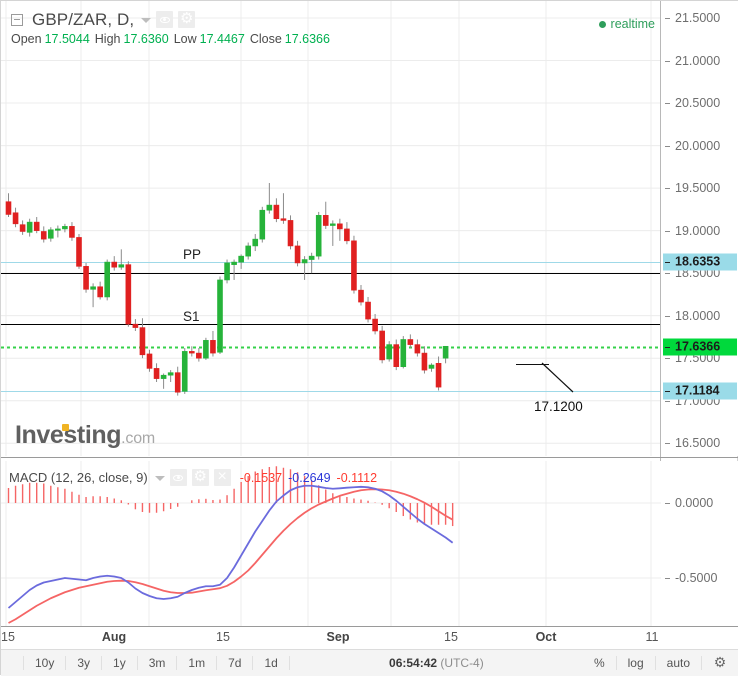 This screenshot has width=738, height=676. Describe the element at coordinates (146, 39) in the screenshot. I see `high-value: 17.6360` at that location.